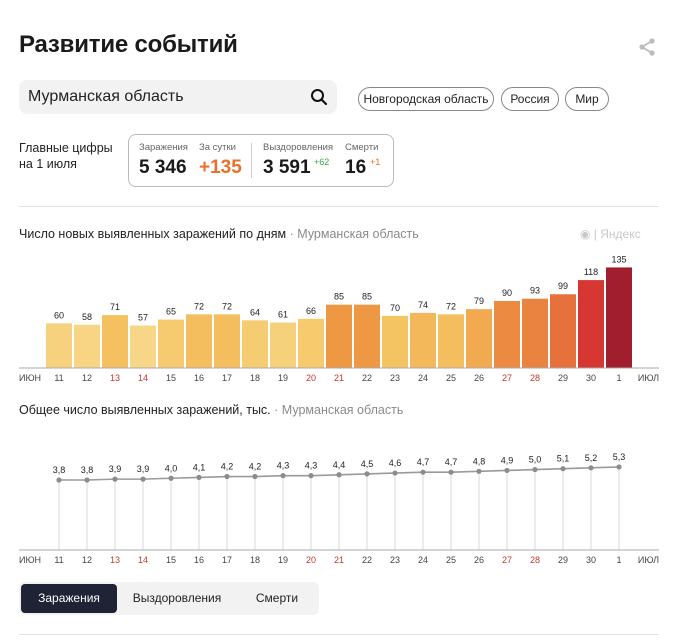  What do you see at coordinates (277, 598) in the screenshot?
I see `tab-deaths: Смерти` at bounding box center [277, 598].